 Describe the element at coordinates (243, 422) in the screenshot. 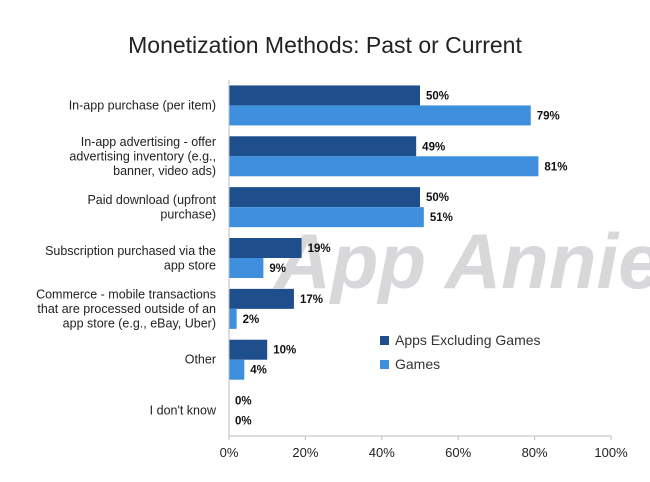

I see `data-label-6-1: 0%` at that location.